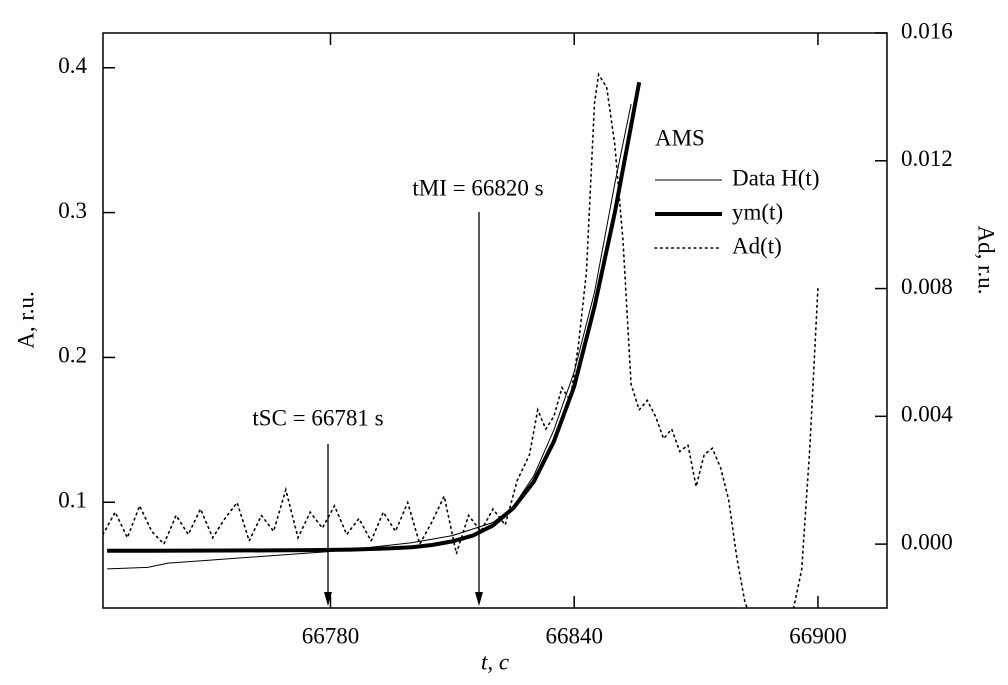 This screenshot has height=685, width=1008. Describe the element at coordinates (72, 210) in the screenshot. I see `y-tick-label: 0.3` at that location.